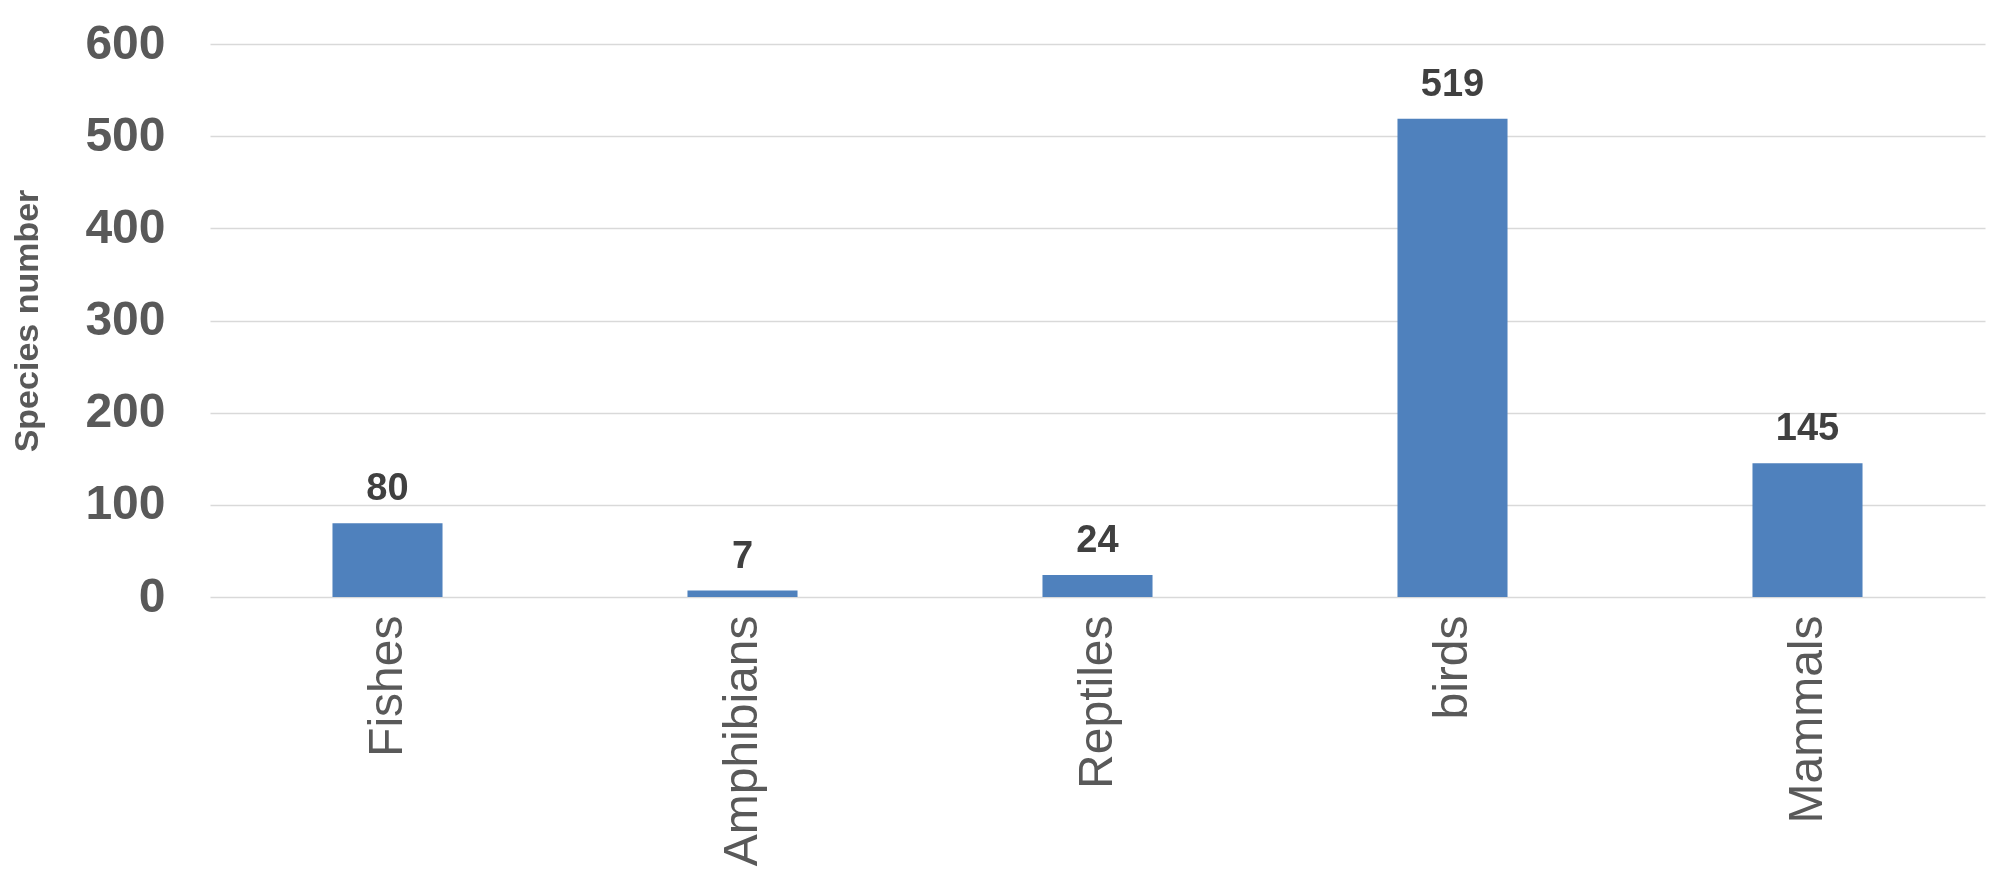  What do you see at coordinates (26, 321) in the screenshot?
I see `y-axis-title: Species number` at bounding box center [26, 321].